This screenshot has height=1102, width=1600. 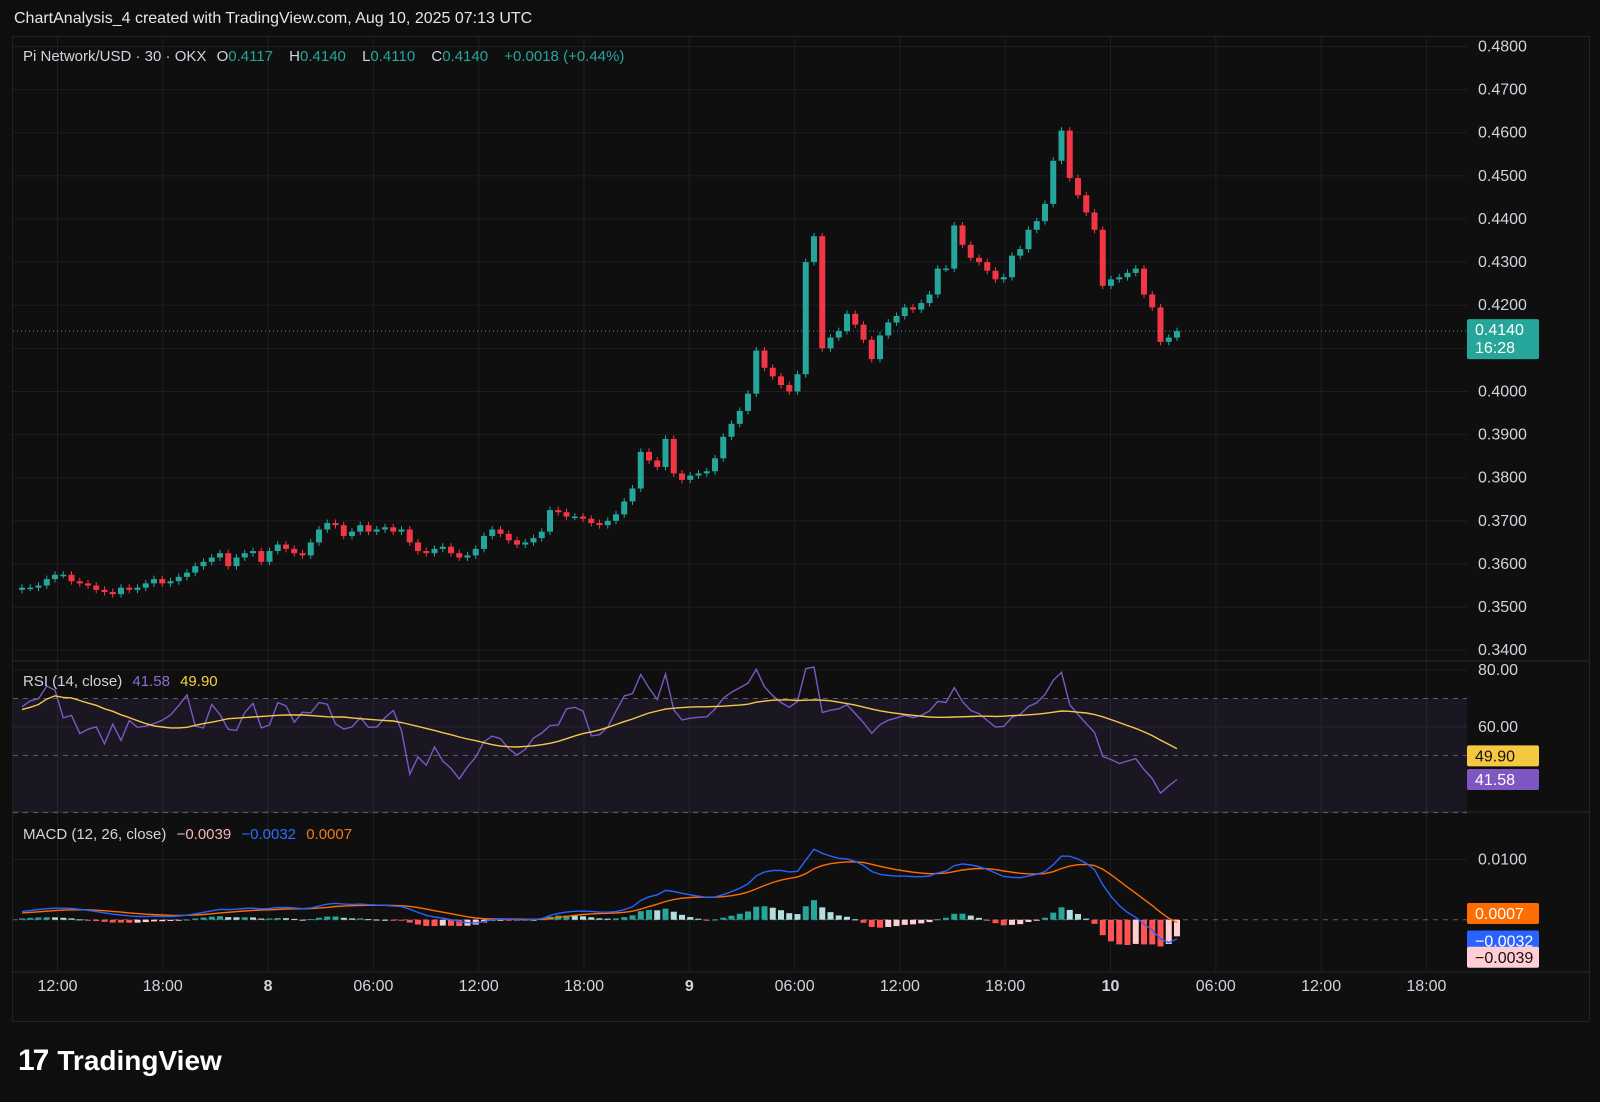 I want to click on price-tick-label: 0.4000, so click(x=1502, y=391).